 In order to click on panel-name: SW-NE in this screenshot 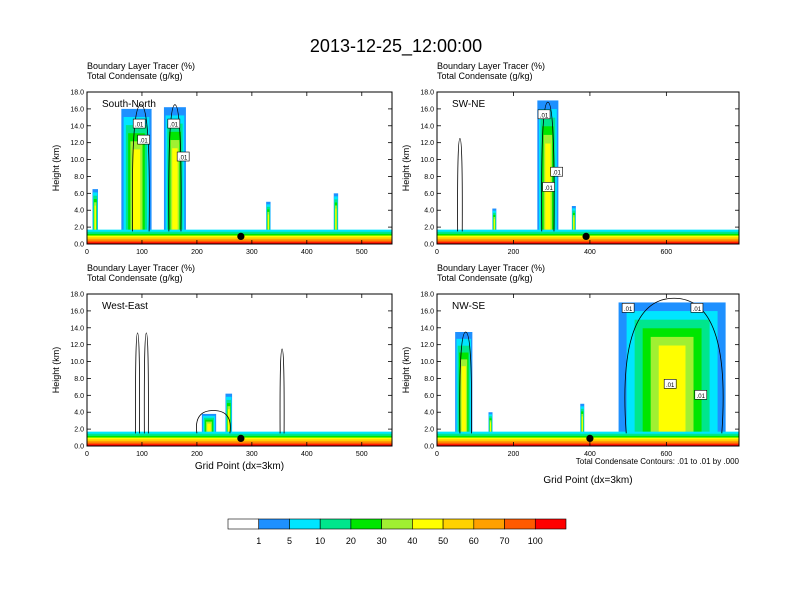, I will do `click(468, 104)`.